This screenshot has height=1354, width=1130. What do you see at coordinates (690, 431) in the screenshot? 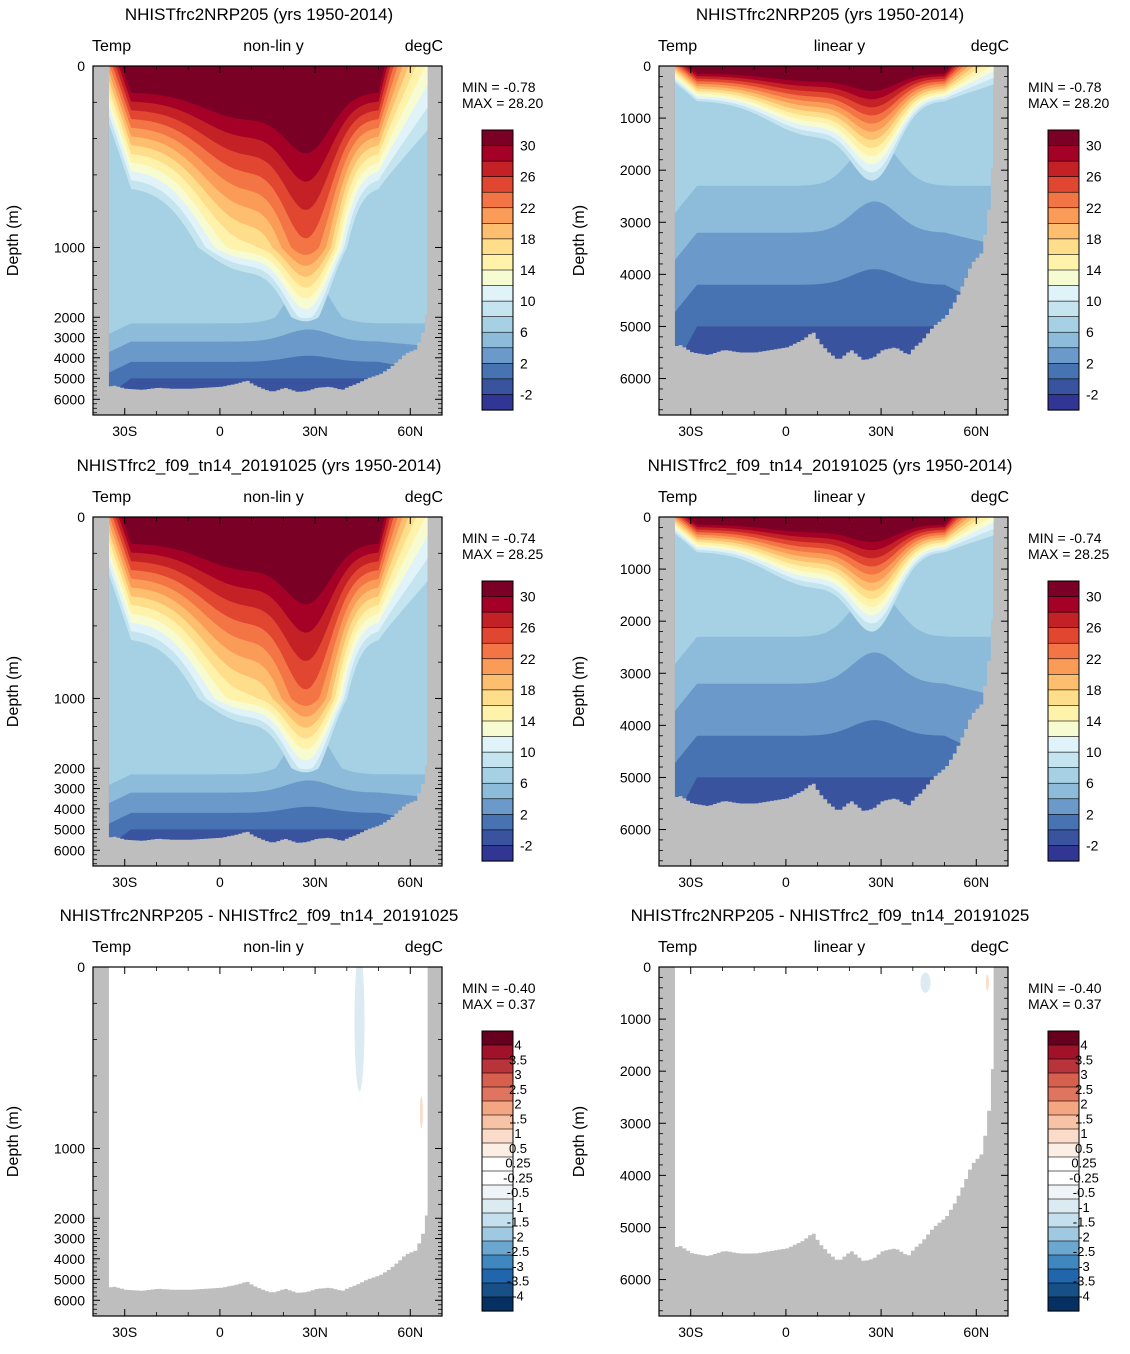
I see `x-tick-label: 30S` at bounding box center [690, 431].